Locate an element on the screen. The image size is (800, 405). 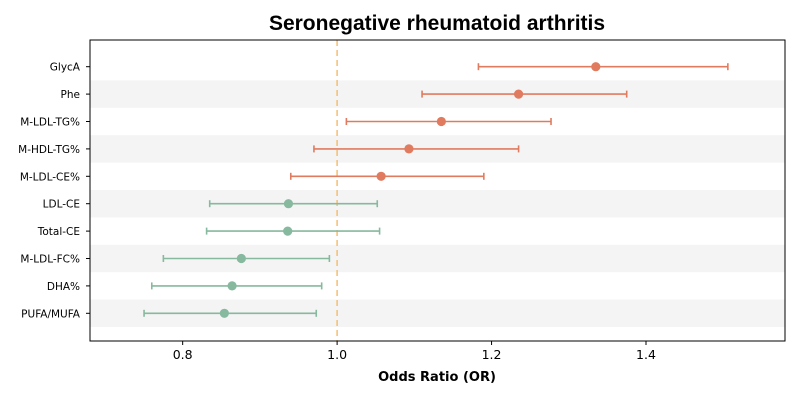
y-tick-label: Phe is located at coordinates (70, 95).